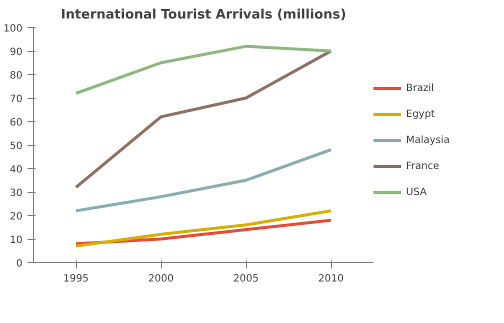  I want to click on x-tick-label: 2005, so click(246, 279).